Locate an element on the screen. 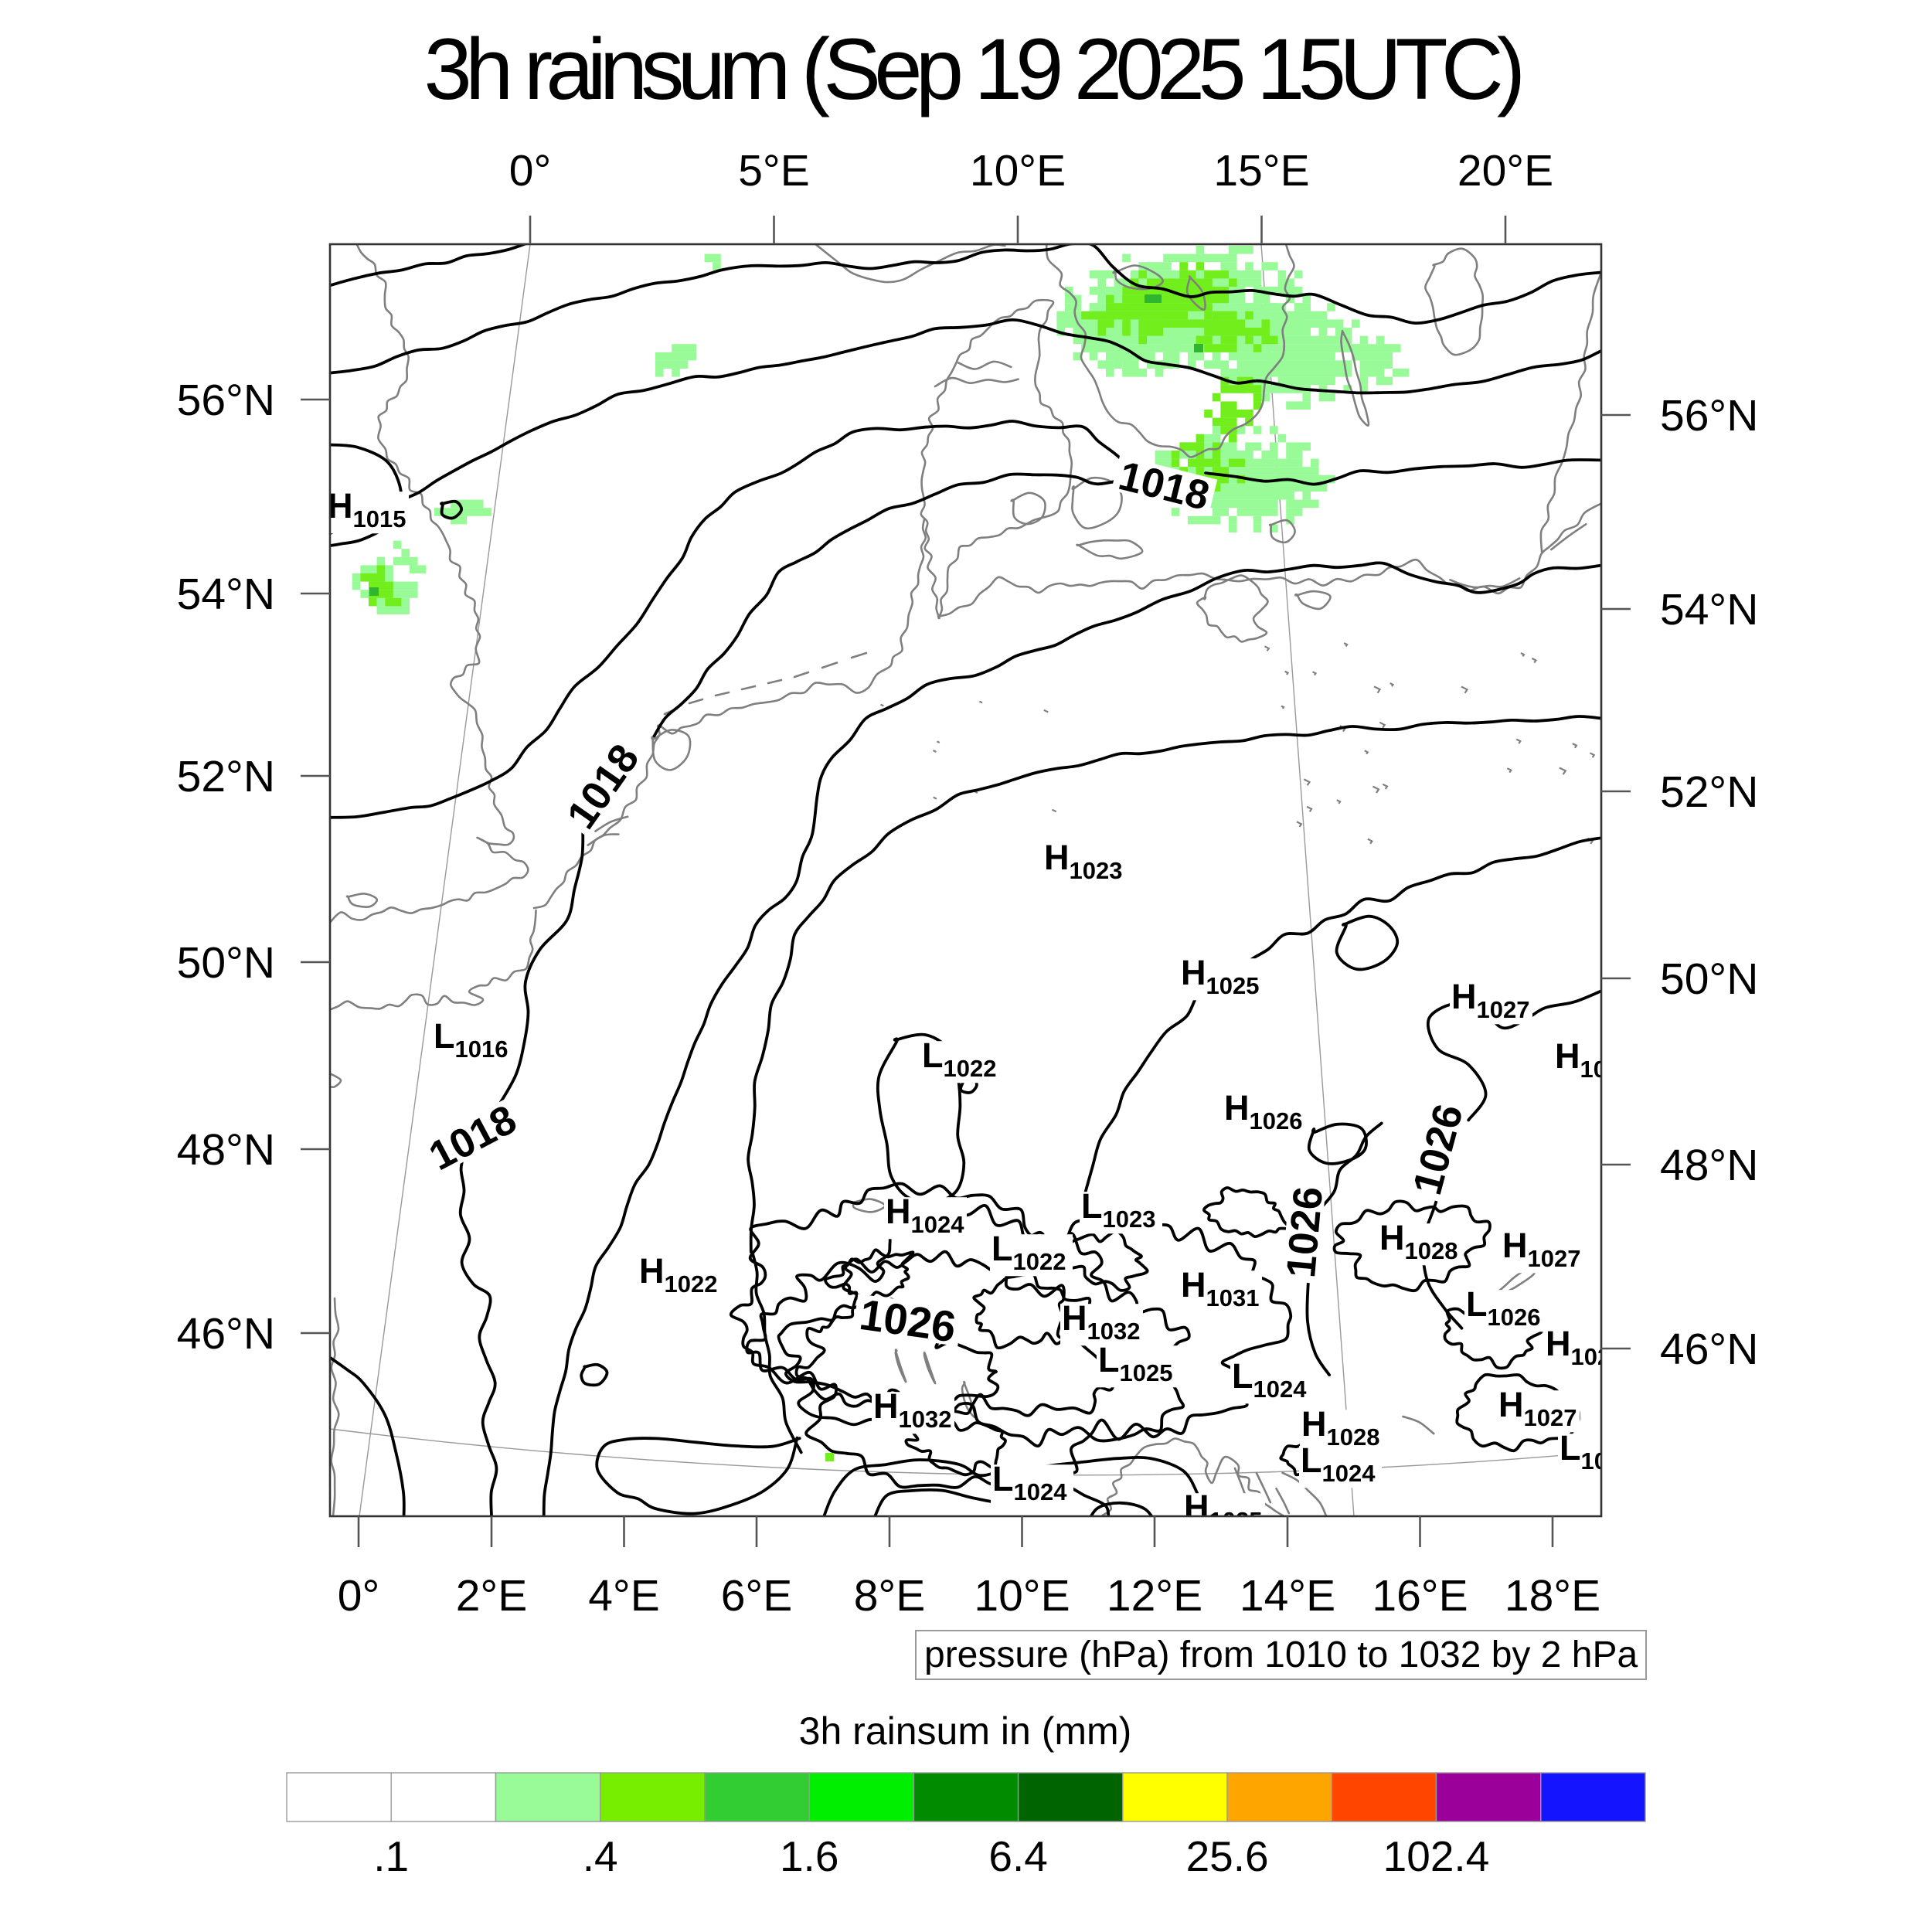 The width and height of the screenshot is (1932, 1932). svg-text: 3h rainsum (Sep 19 2025 15UTC) is located at coordinates (972, 69).